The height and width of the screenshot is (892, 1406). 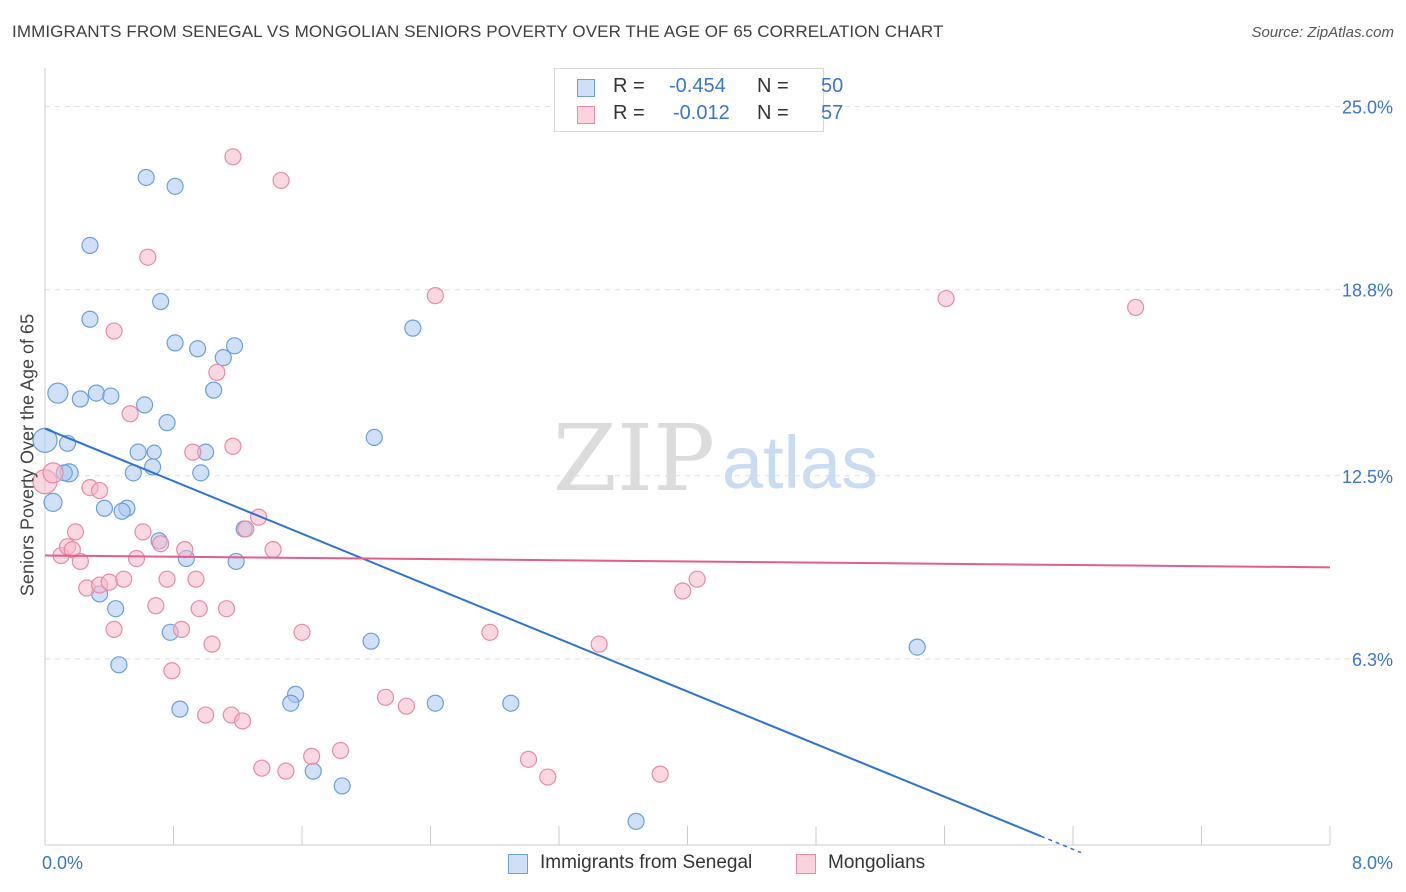 What do you see at coordinates (832, 113) in the screenshot?
I see `n-value: 57` at bounding box center [832, 113].